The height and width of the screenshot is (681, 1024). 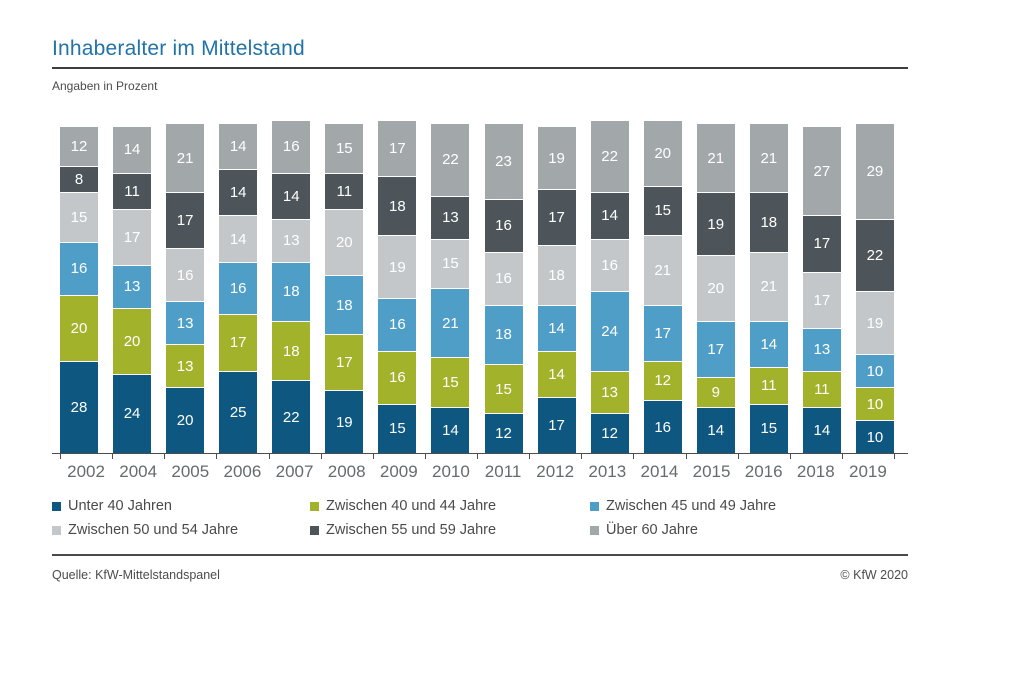 What do you see at coordinates (556, 289) in the screenshot?
I see `bar-2012: 19 17 18 14 14 17` at bounding box center [556, 289].